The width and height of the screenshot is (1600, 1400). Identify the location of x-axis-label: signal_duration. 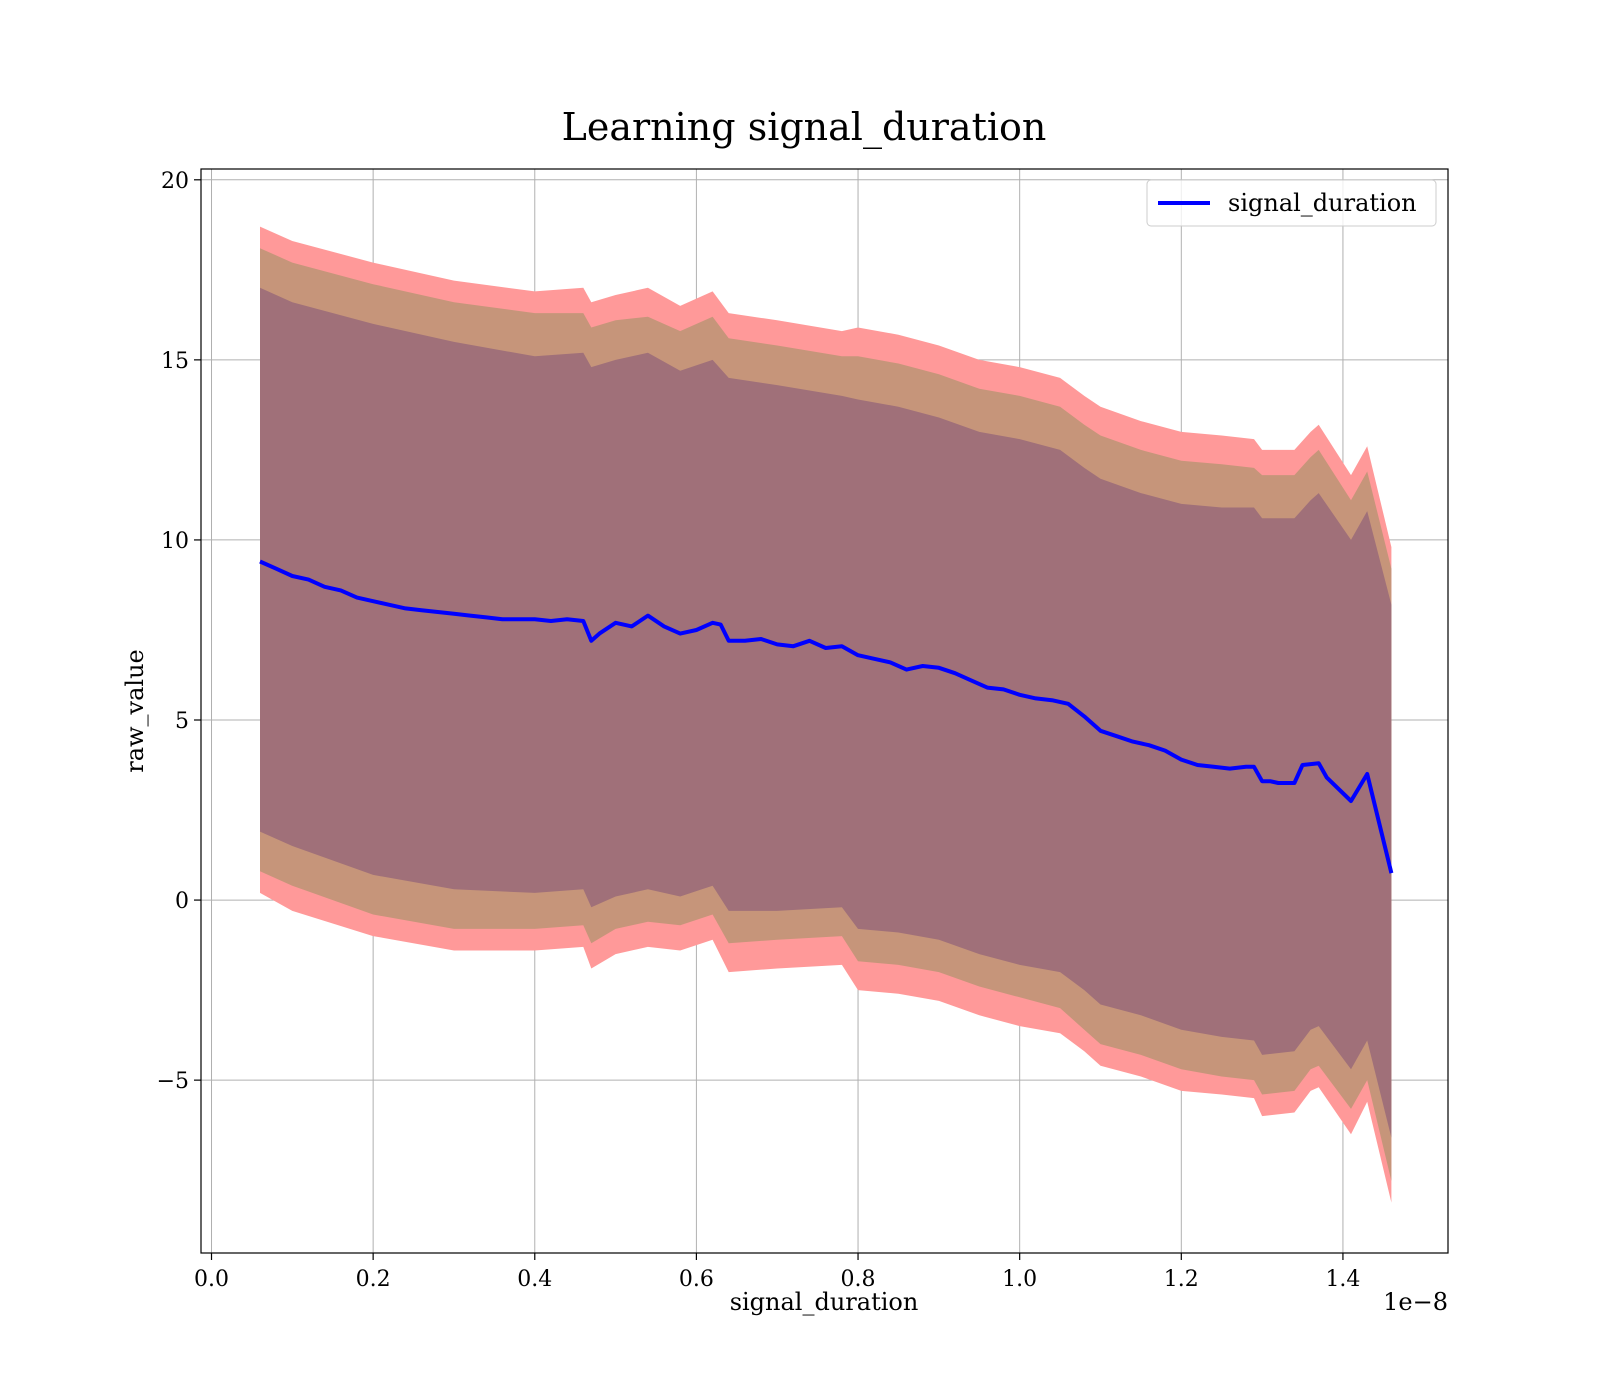
(824, 1302).